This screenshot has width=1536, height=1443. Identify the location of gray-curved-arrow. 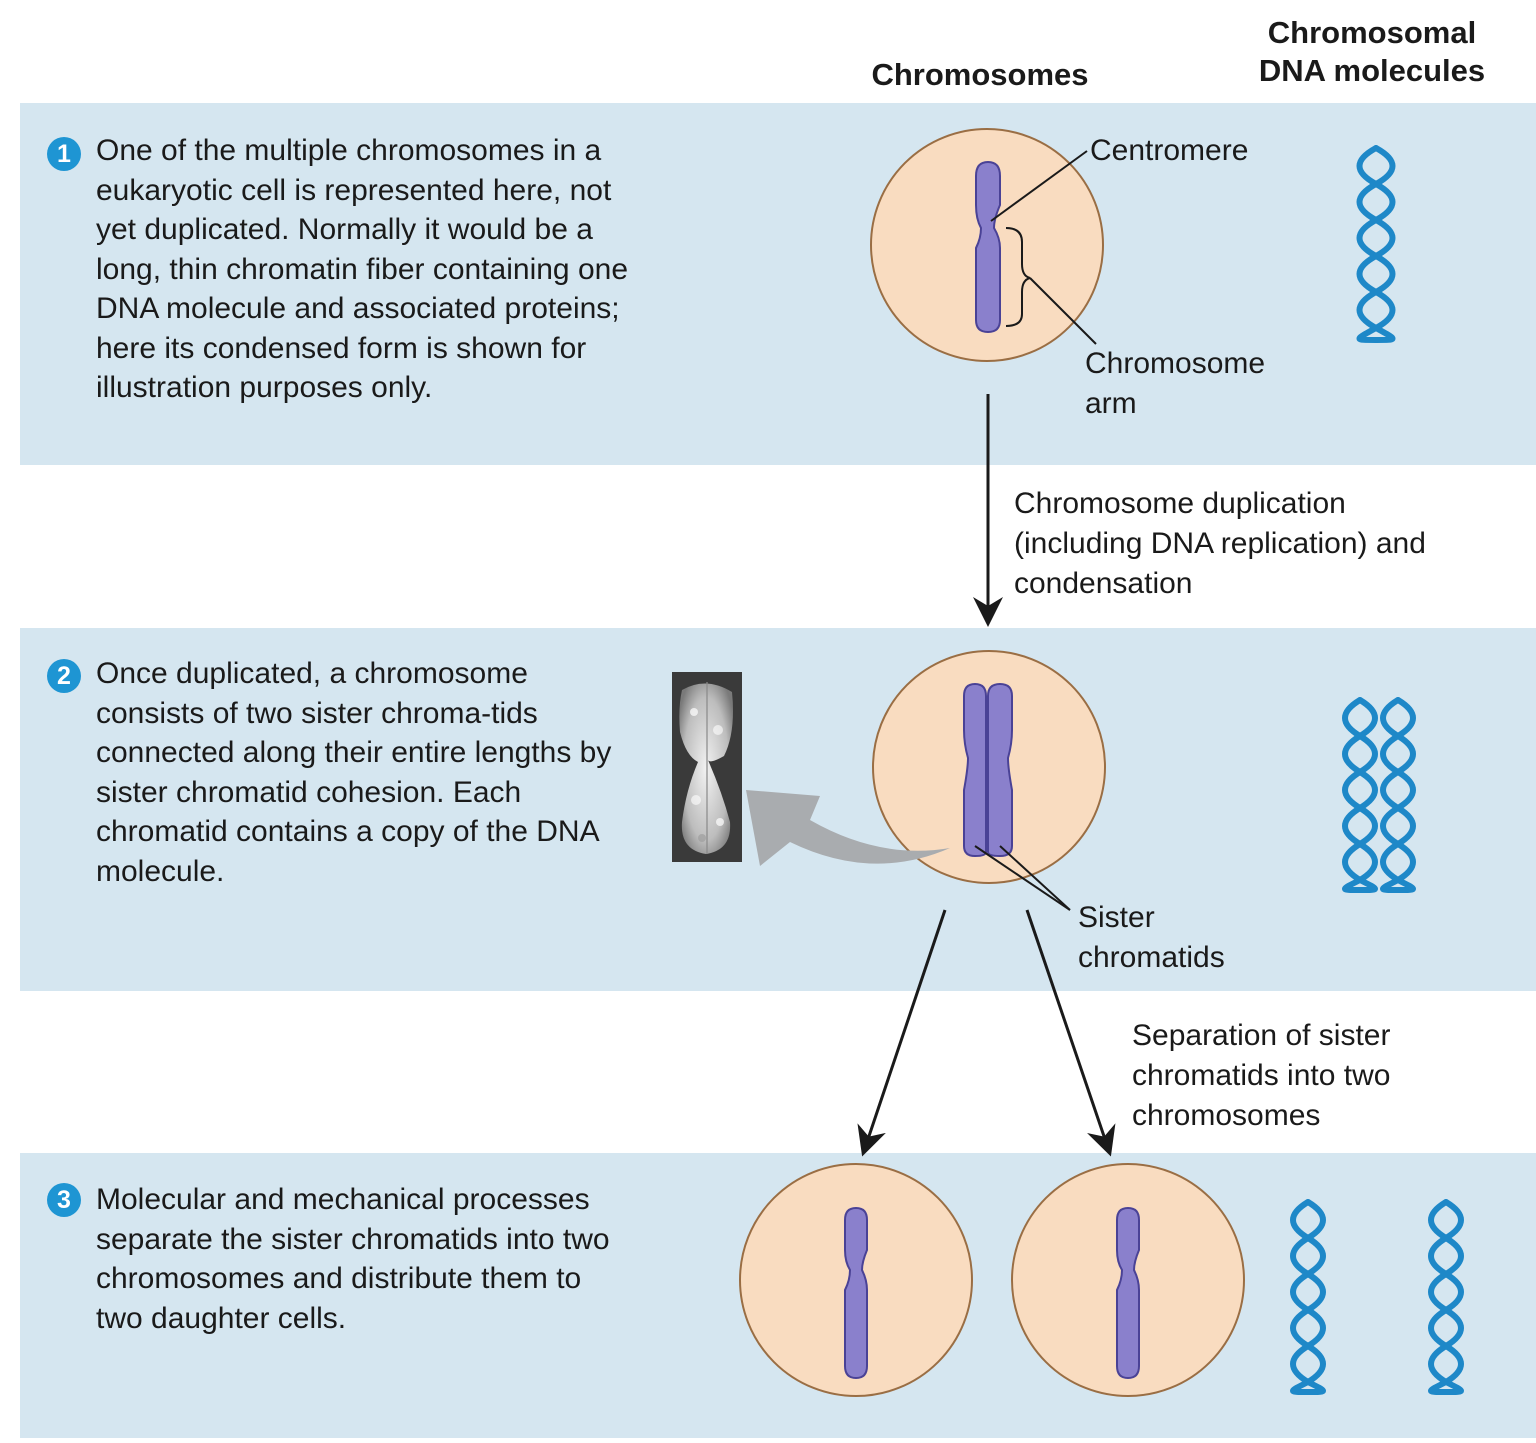
(848, 828).